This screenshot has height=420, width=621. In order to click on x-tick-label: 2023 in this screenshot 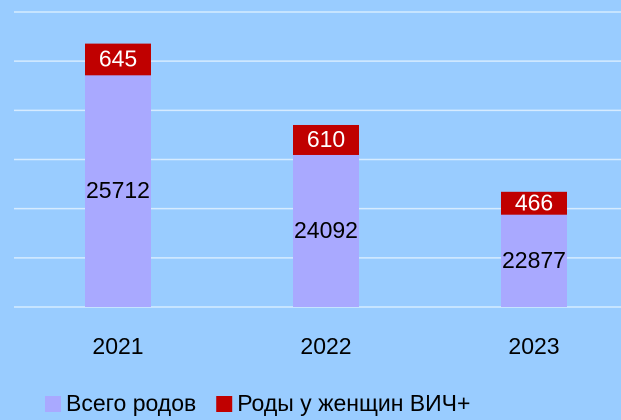, I will do `click(533, 346)`.